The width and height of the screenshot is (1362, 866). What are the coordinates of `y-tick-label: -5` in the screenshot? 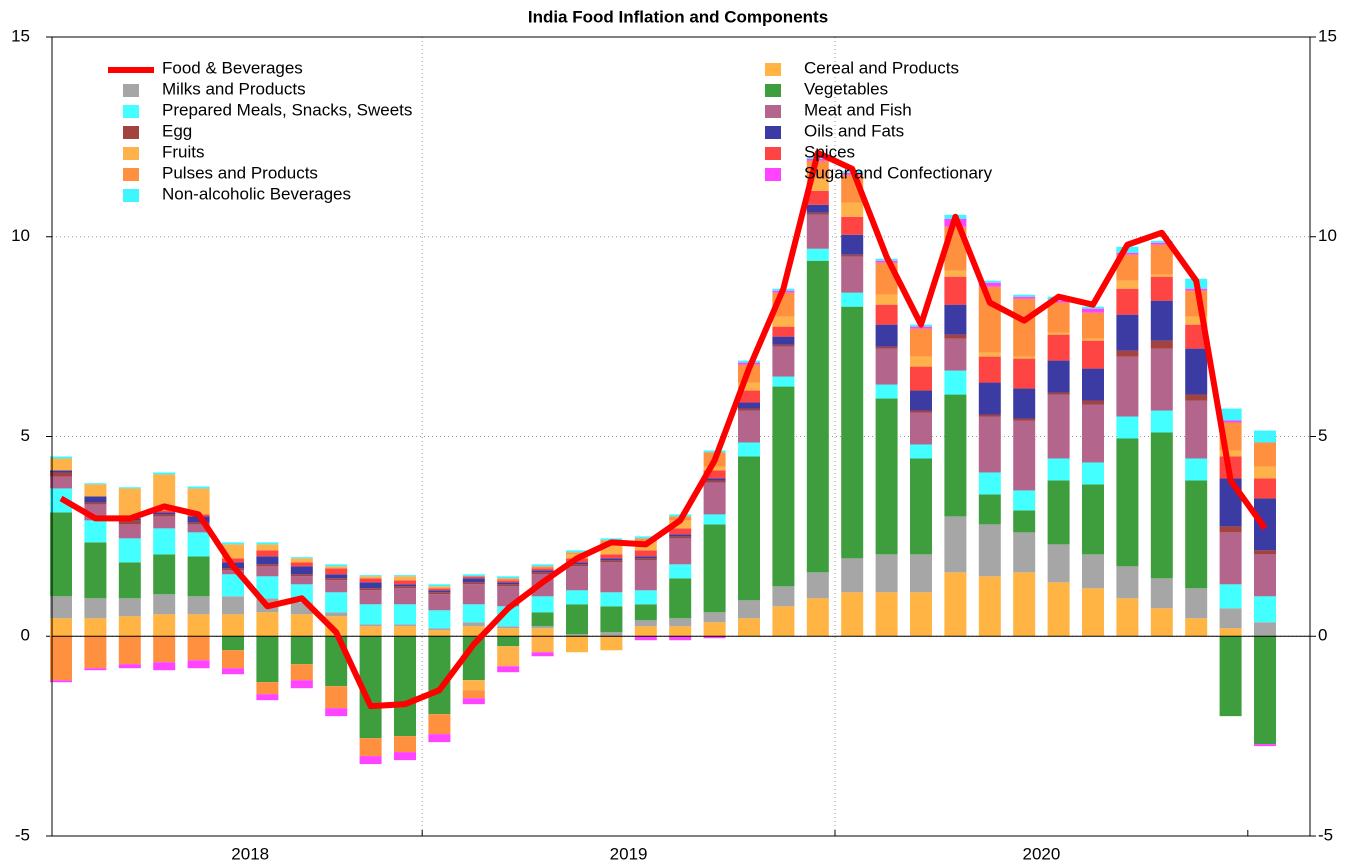 It's located at (22, 834).